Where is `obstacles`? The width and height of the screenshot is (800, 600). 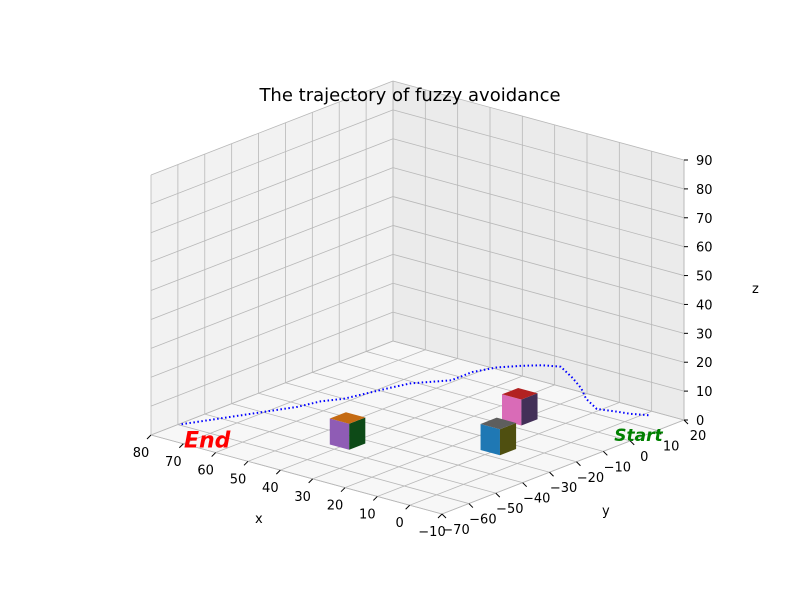
obstacles is located at coordinates (433, 422).